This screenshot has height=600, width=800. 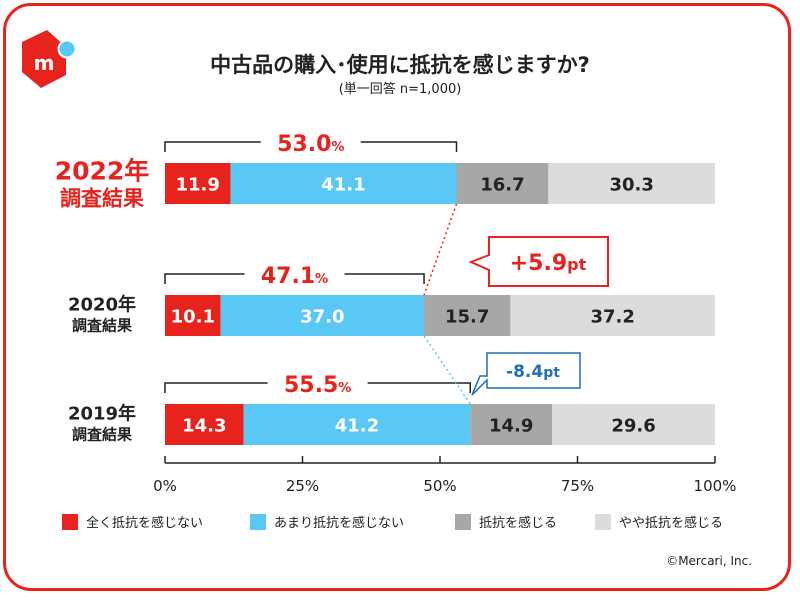 What do you see at coordinates (165, 486) in the screenshot?
I see `x-tick-label: 0%` at bounding box center [165, 486].